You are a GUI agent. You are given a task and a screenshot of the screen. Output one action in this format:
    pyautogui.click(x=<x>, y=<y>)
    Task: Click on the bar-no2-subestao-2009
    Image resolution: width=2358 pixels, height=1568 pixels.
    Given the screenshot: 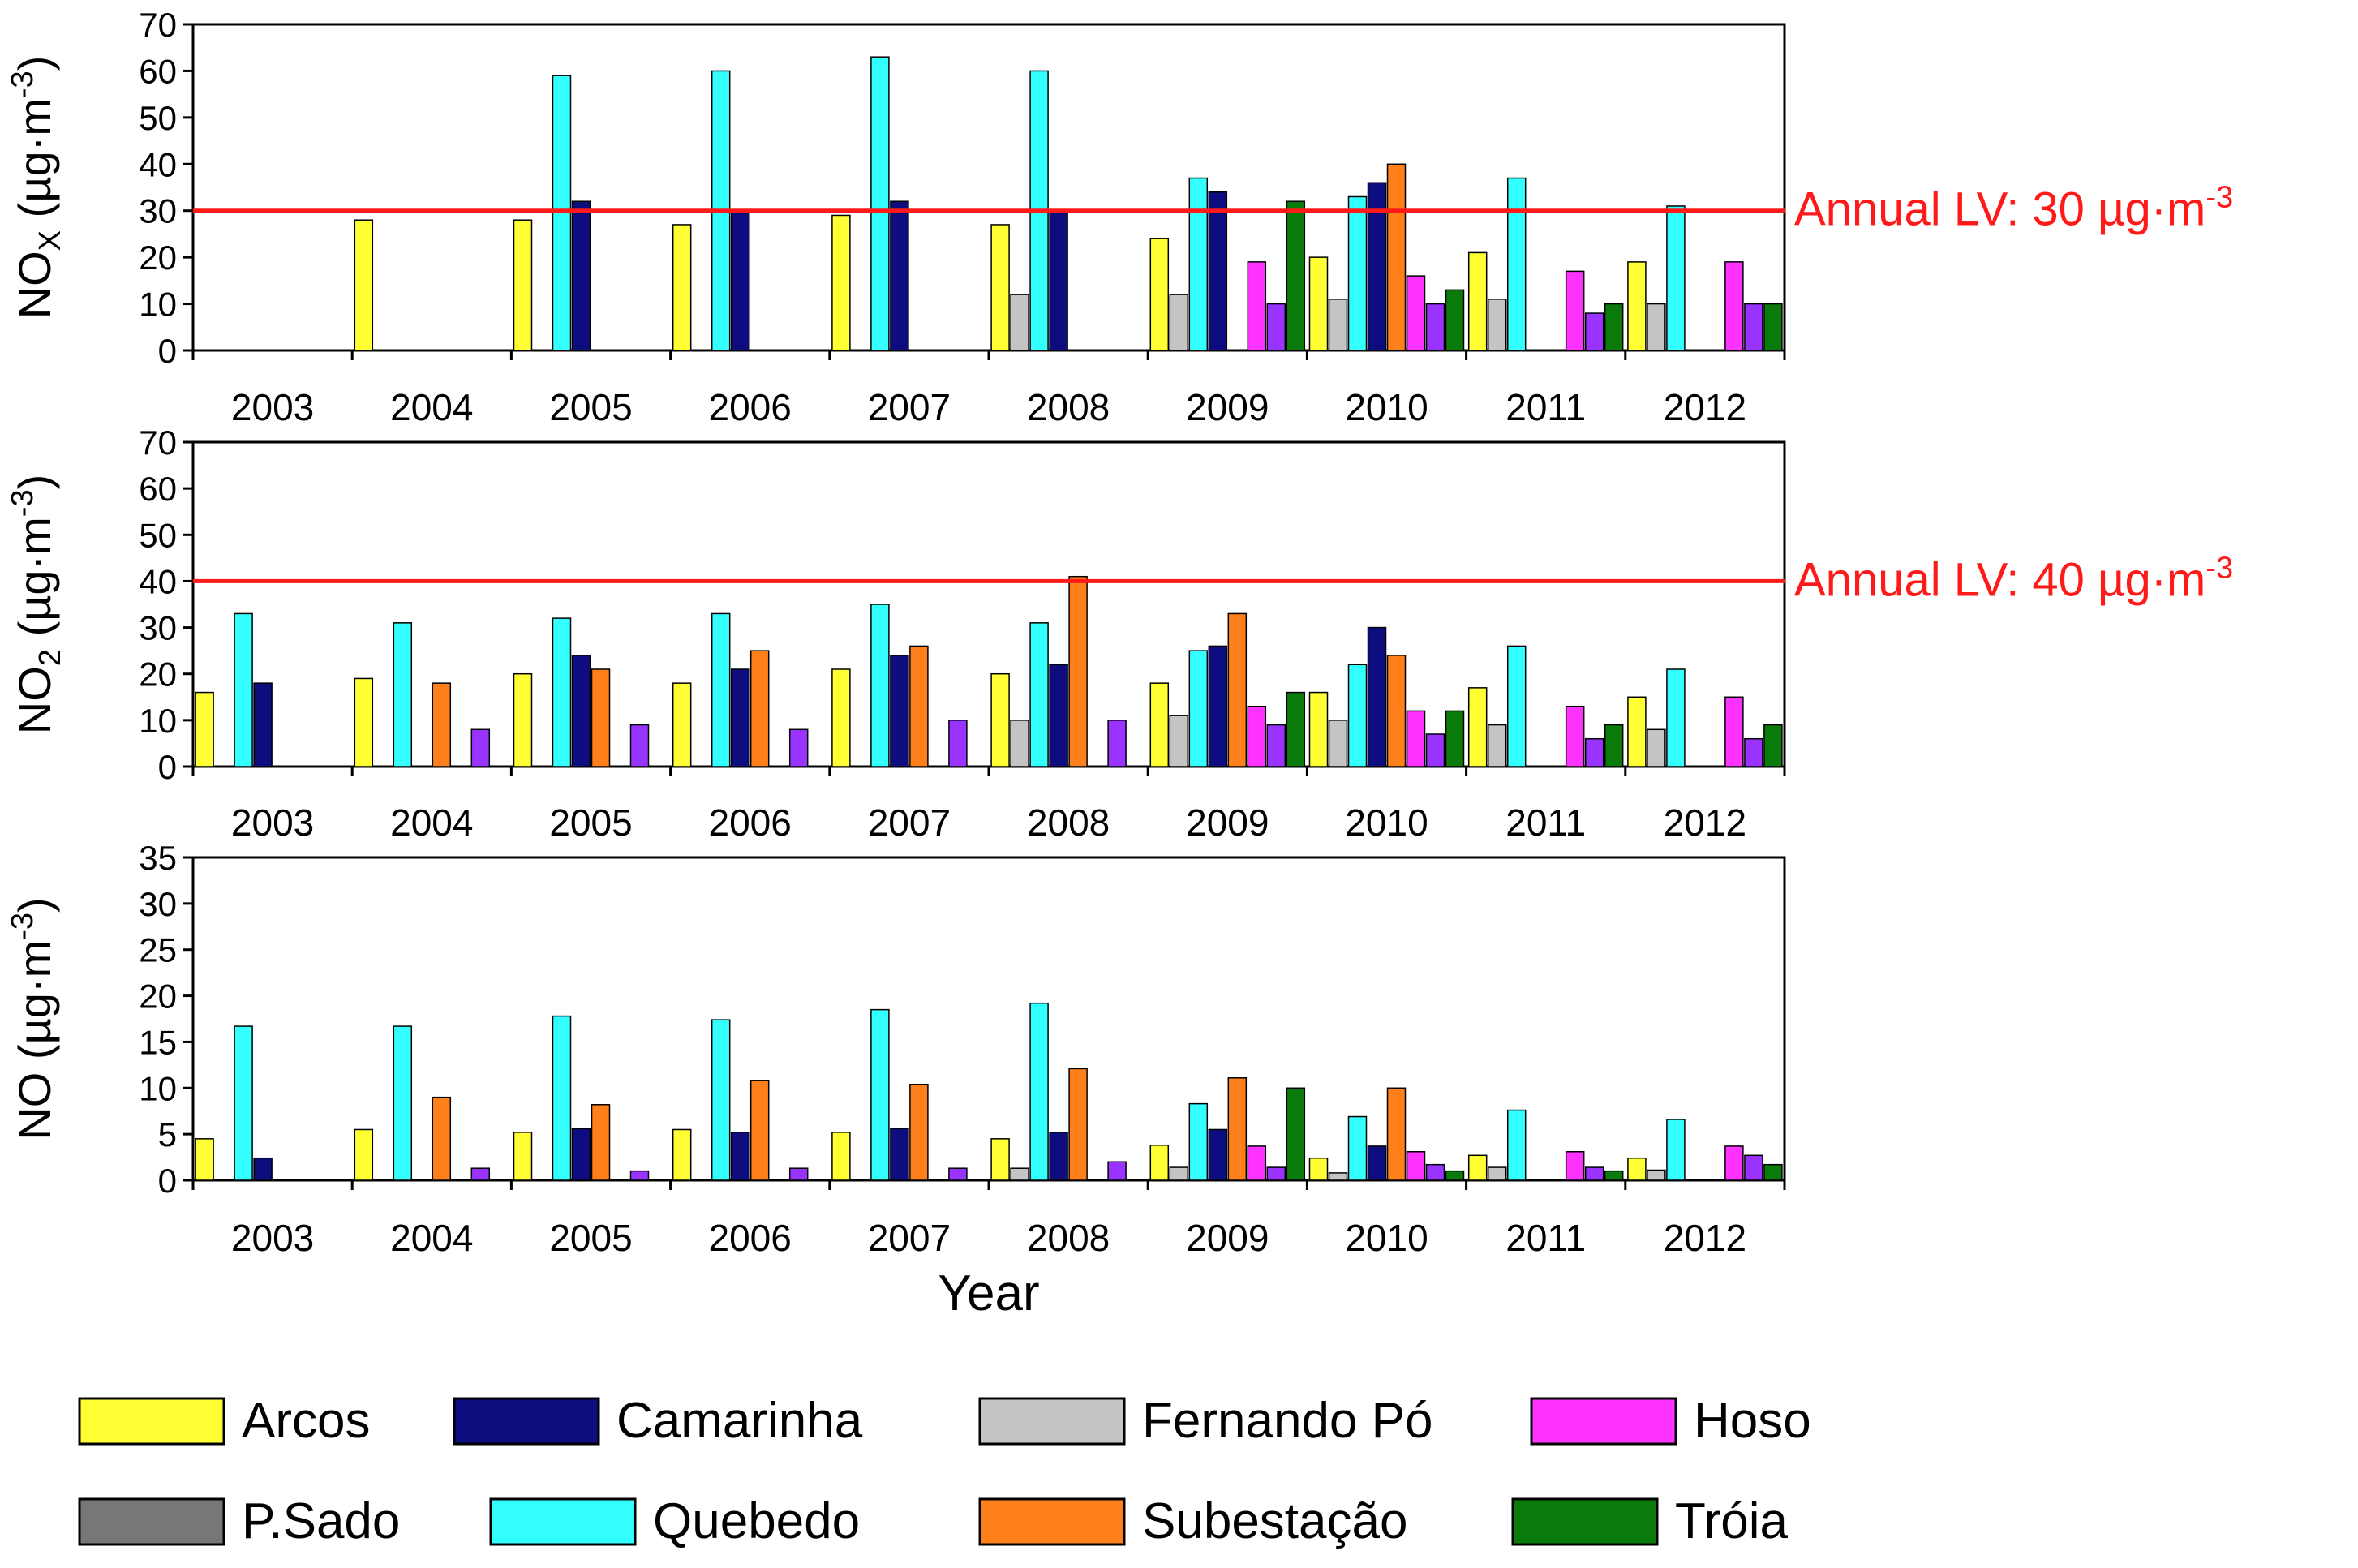 What is the action you would take?
    pyautogui.click(x=1238, y=689)
    